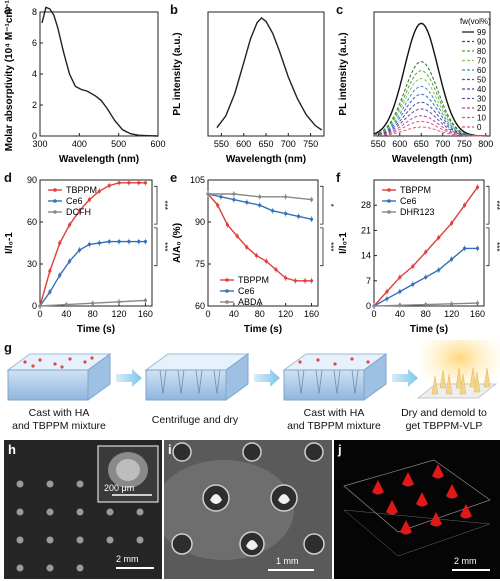  I want to click on y-tick-label: 28, so click(366, 205).